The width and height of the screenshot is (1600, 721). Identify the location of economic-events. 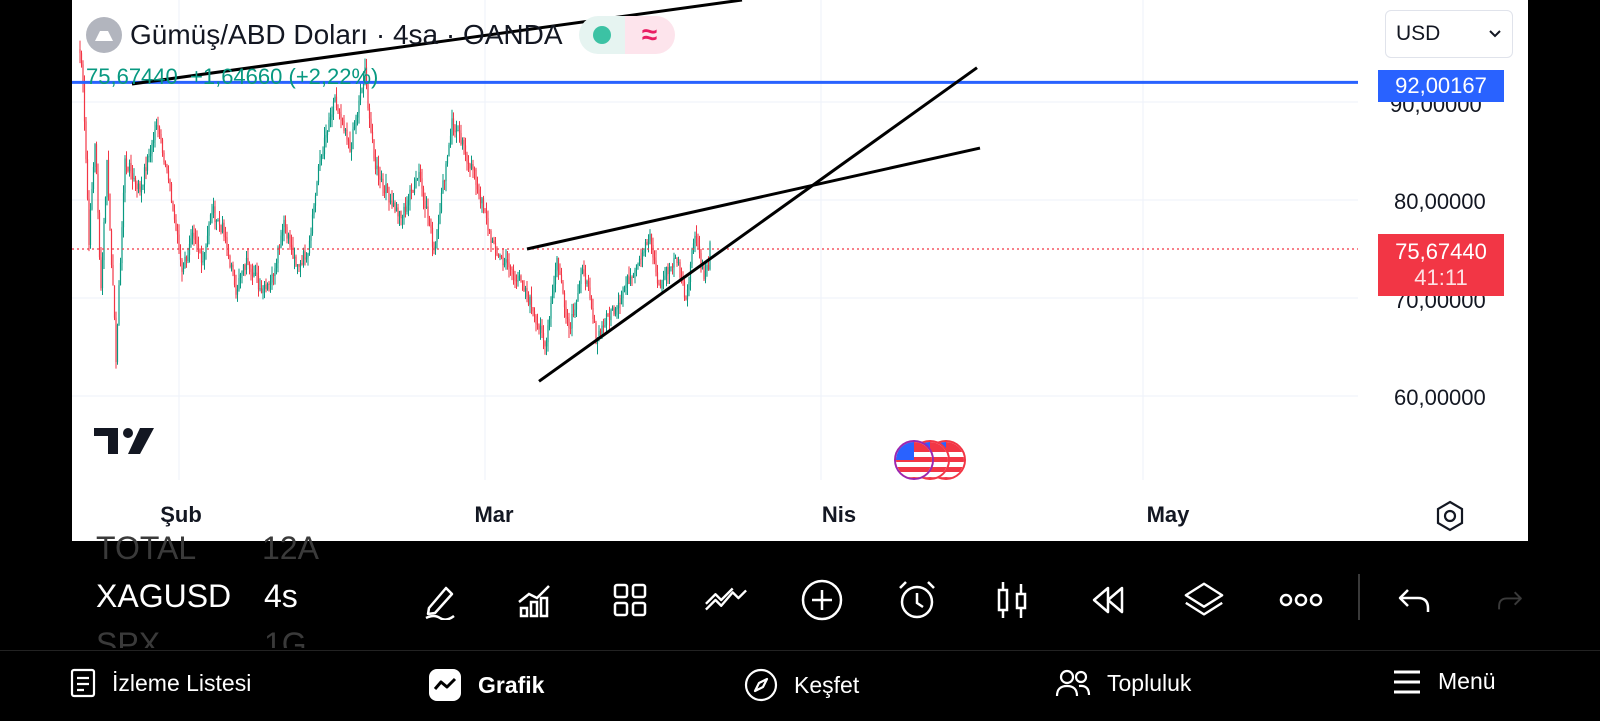
(942, 462).